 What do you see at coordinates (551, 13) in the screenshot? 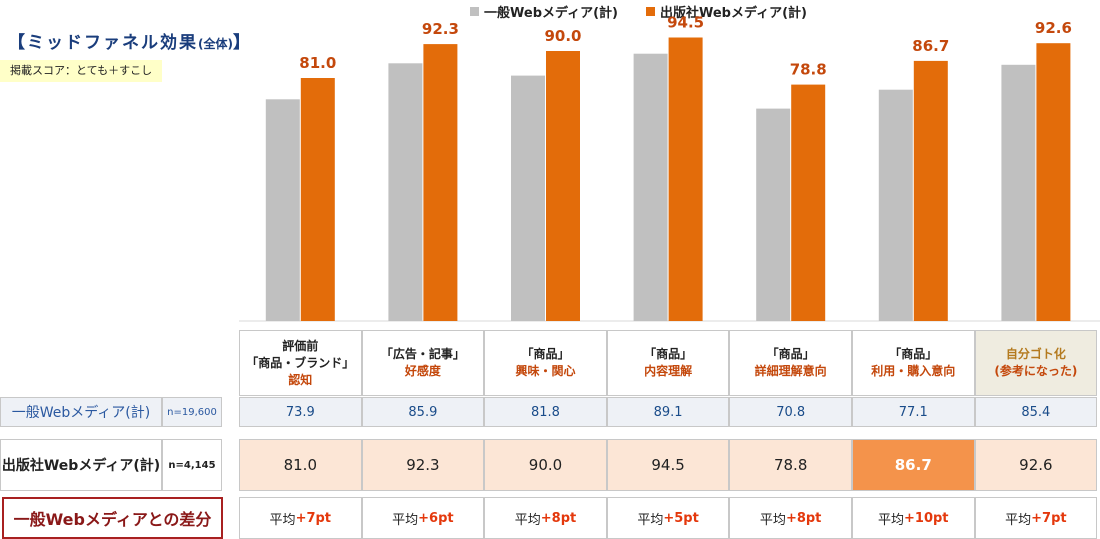
I see `legend-label-general: 一般Webメディア(計)` at bounding box center [551, 13].